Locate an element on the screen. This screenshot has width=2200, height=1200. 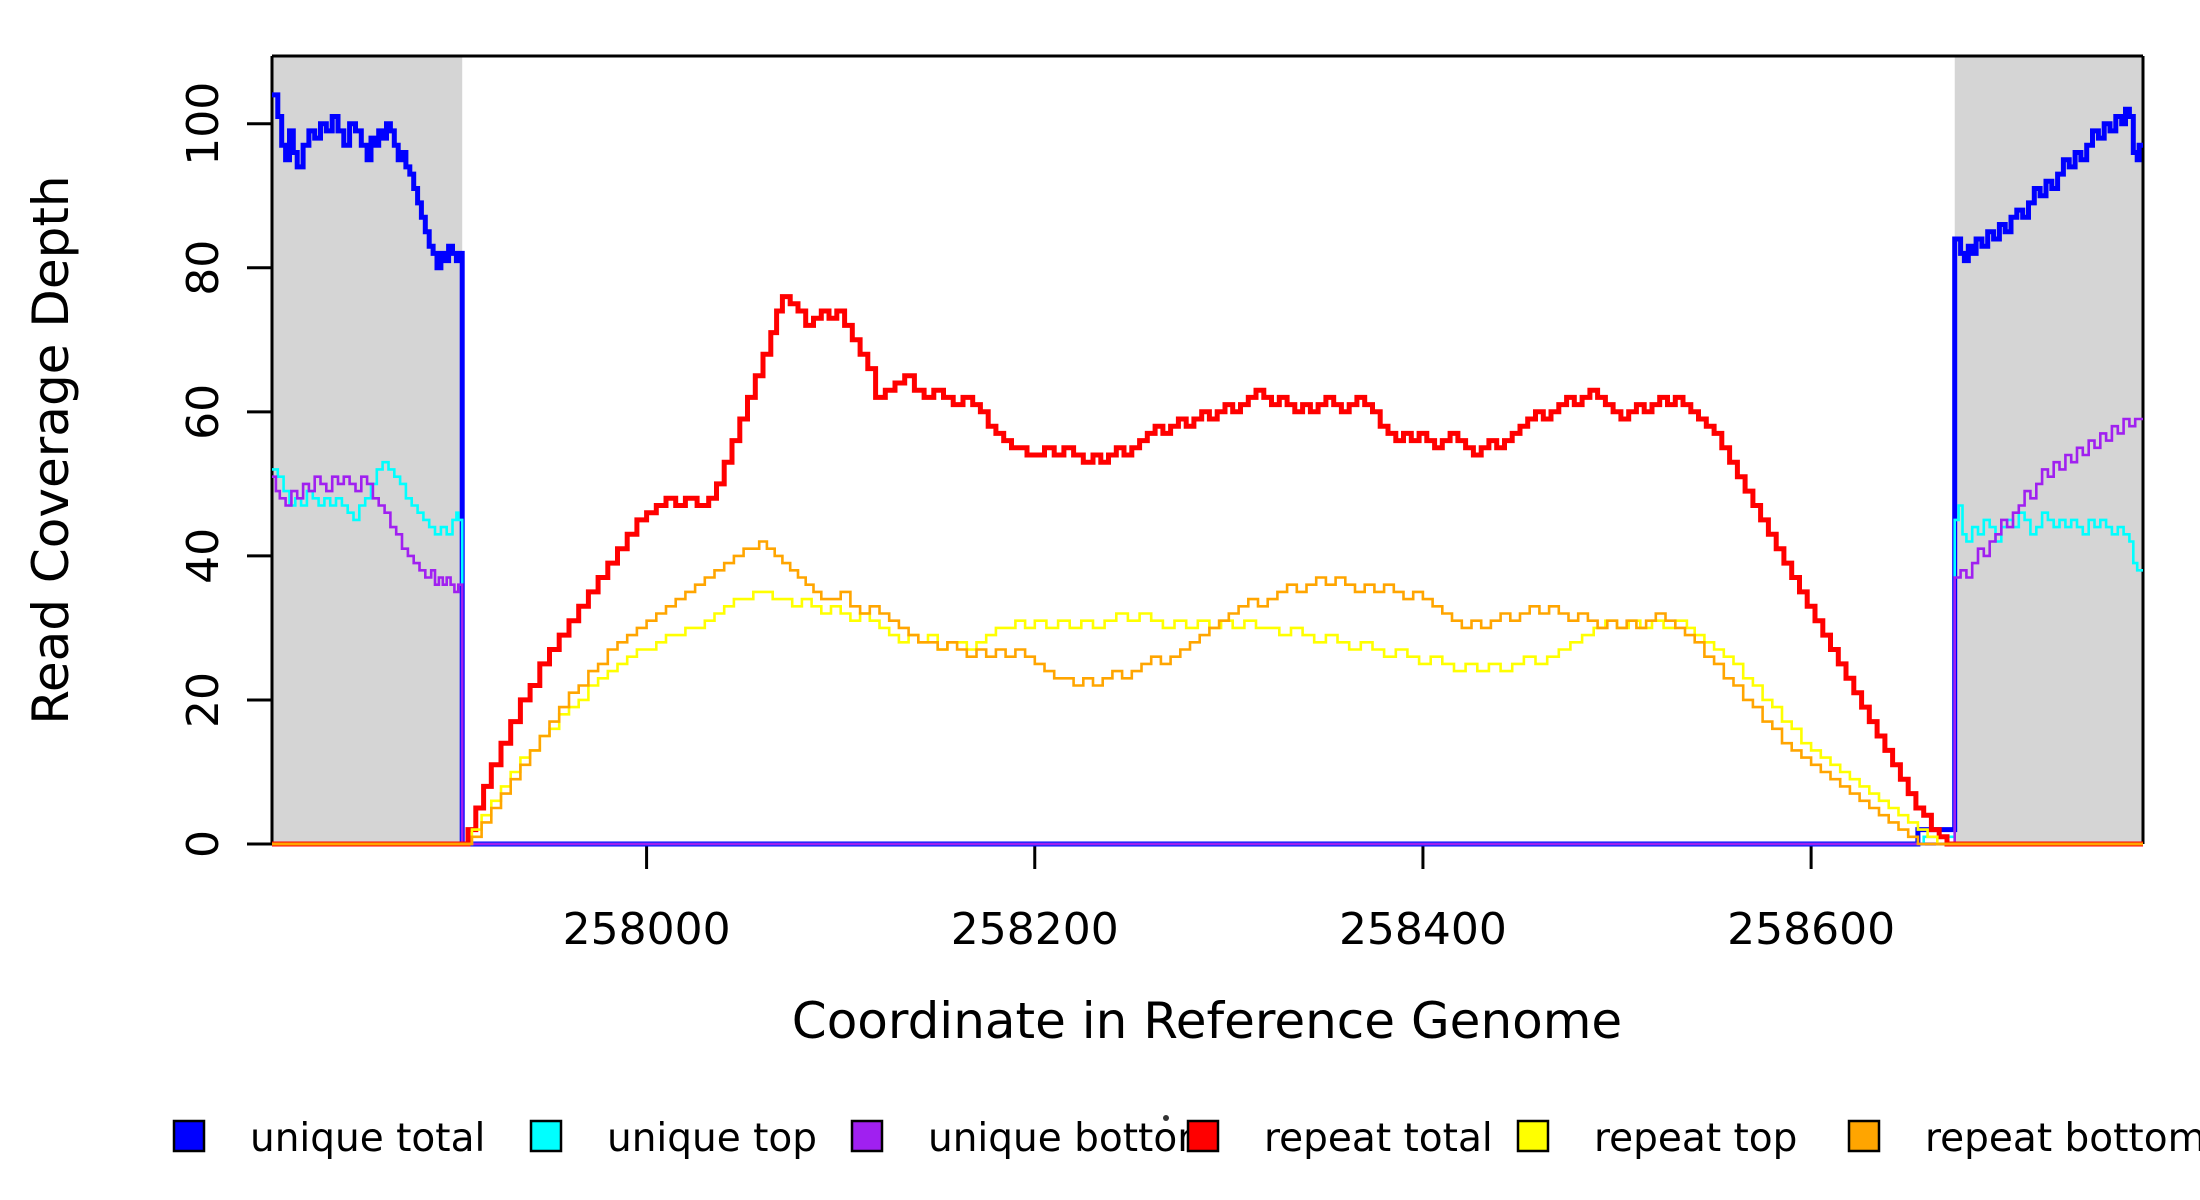
y-tick-label: 0 is located at coordinates (203, 844).